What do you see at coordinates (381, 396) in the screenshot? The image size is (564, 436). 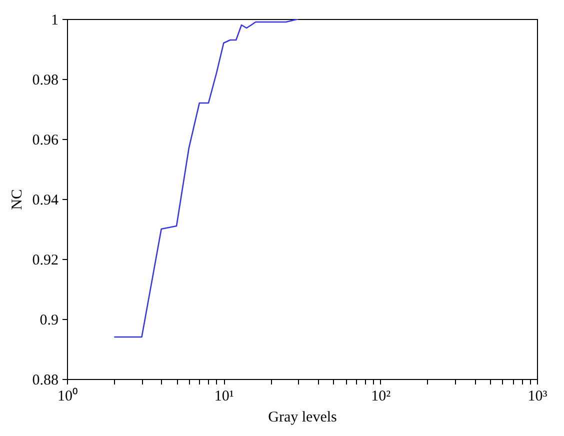 I see `x-tick-label: 10²` at bounding box center [381, 396].